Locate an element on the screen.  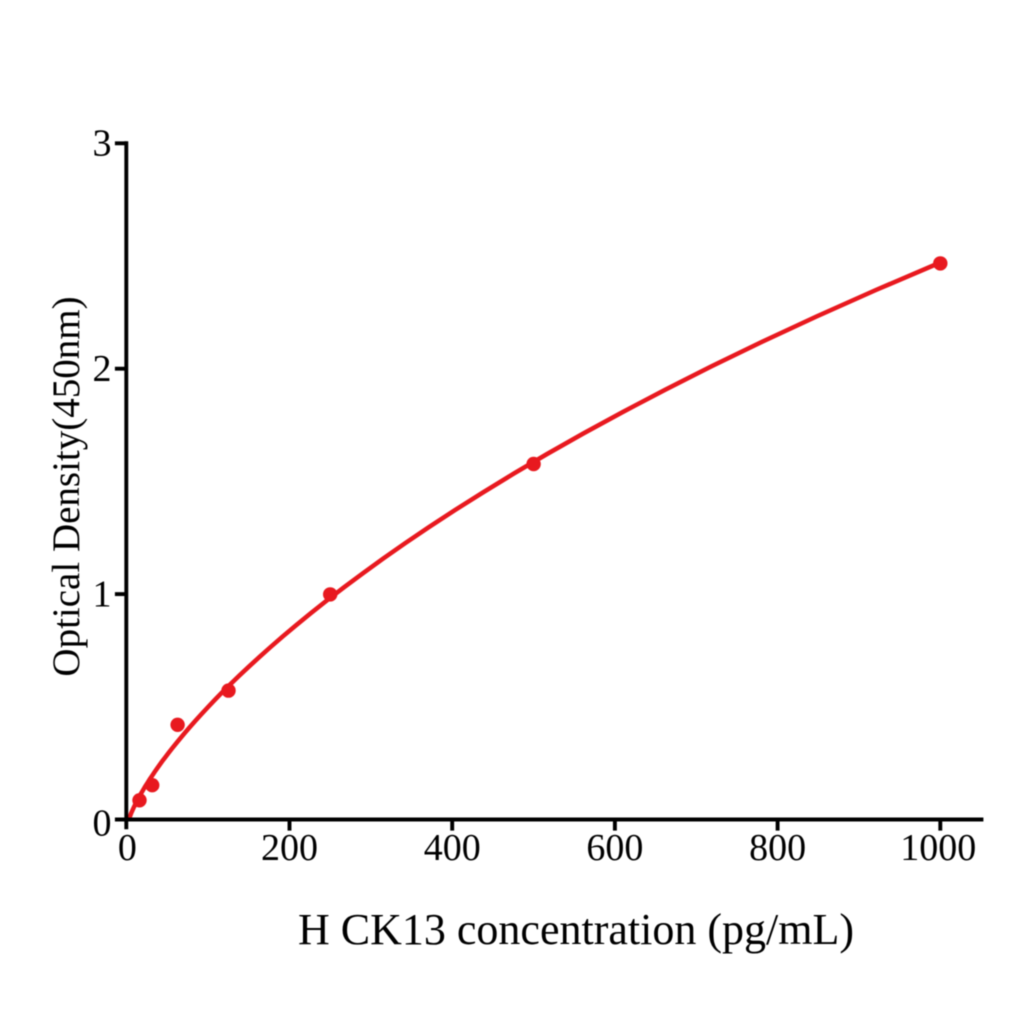
svg-text: 200 is located at coordinates (289, 848).